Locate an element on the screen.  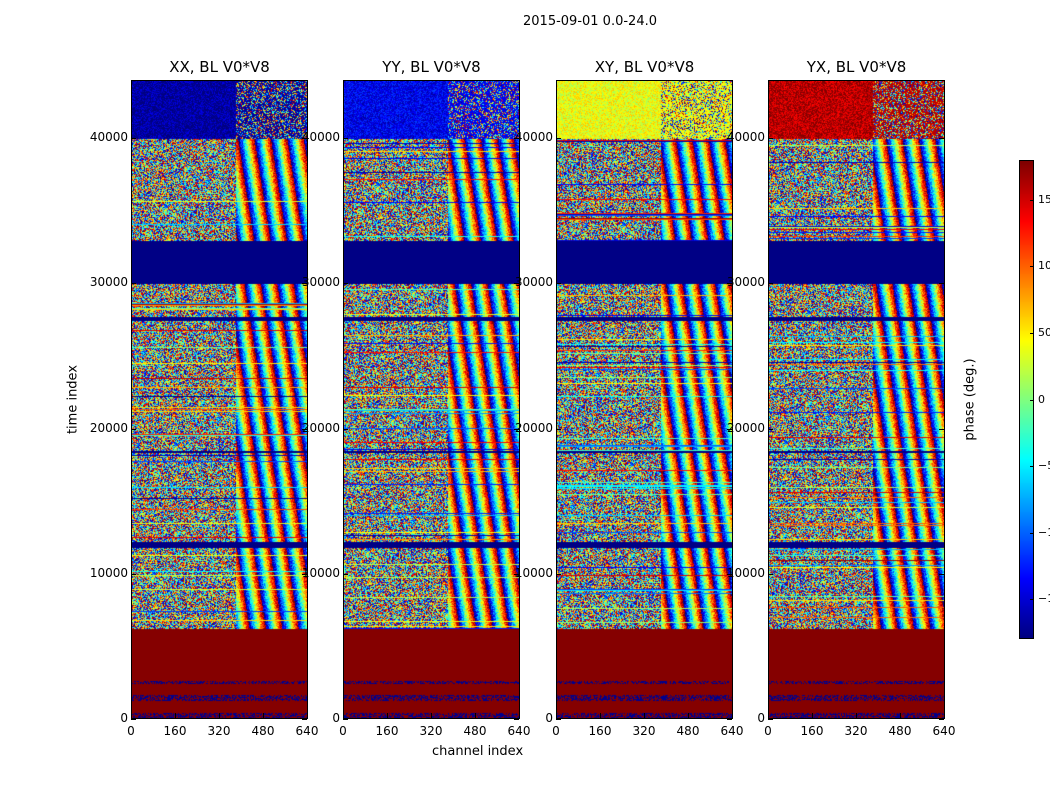
colorbar-tick-label: −150 is located at coordinates (1044, 599).